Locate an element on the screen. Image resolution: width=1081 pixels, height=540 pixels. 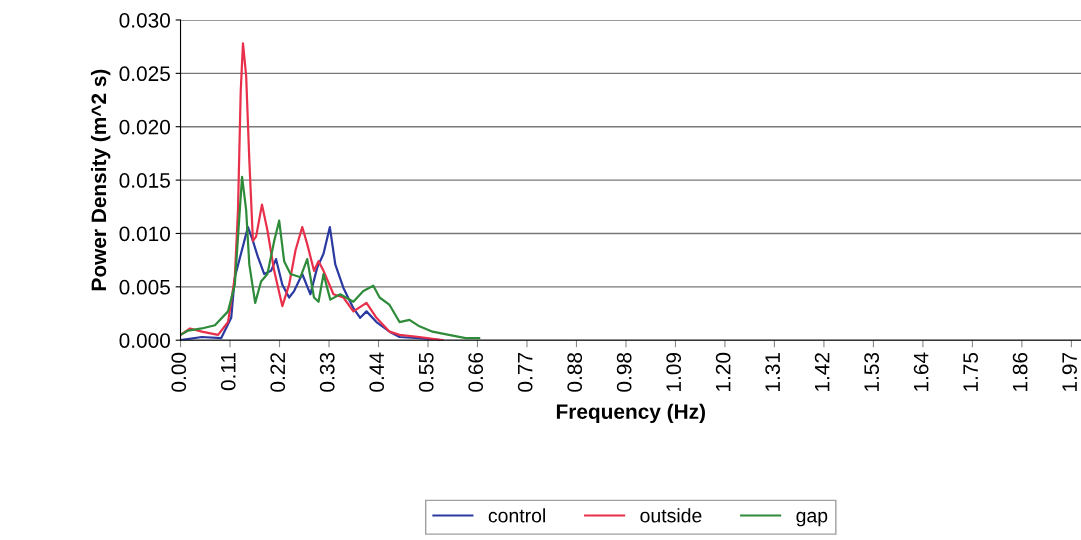
y-tick-label: 0.030 is located at coordinates (144, 20).